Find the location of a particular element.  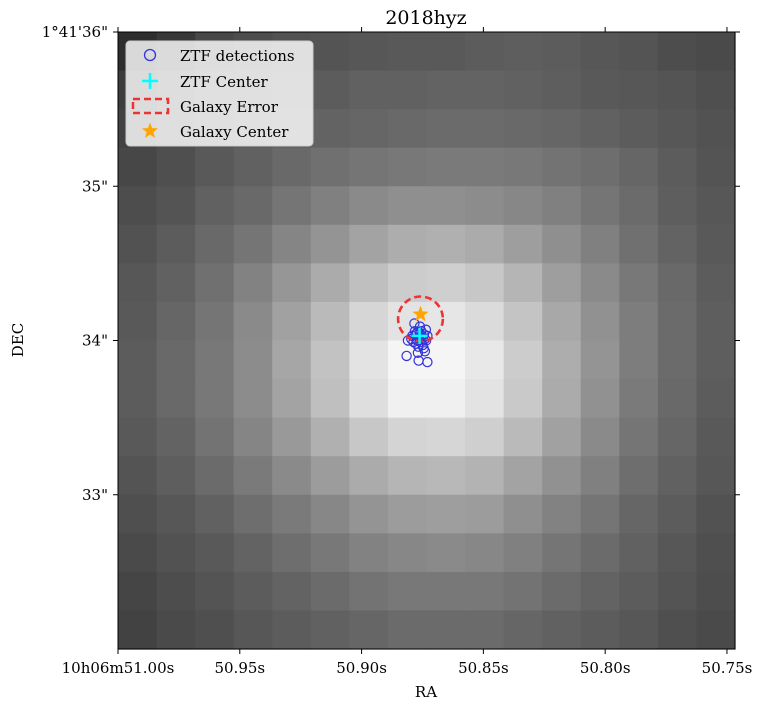

x-tick-label: 50.90s is located at coordinates (361, 668).